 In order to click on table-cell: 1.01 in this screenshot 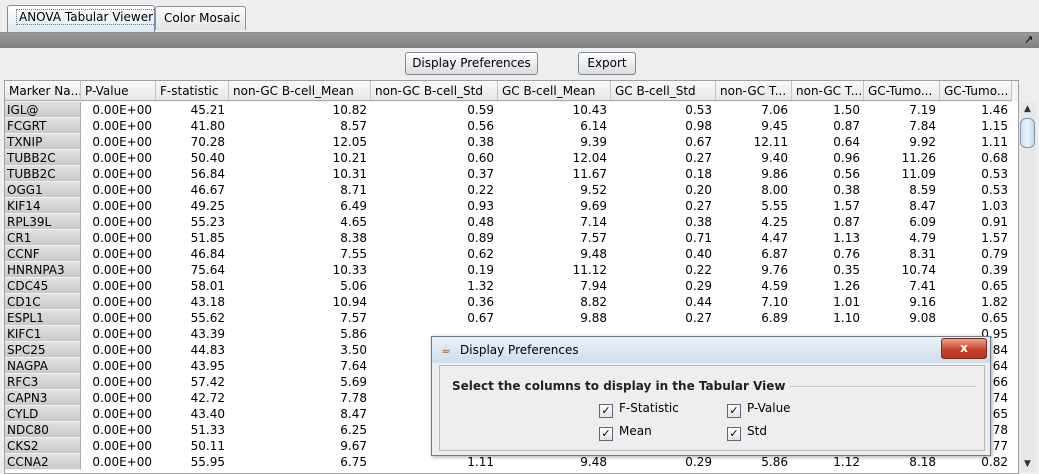, I will do `click(846, 302)`.